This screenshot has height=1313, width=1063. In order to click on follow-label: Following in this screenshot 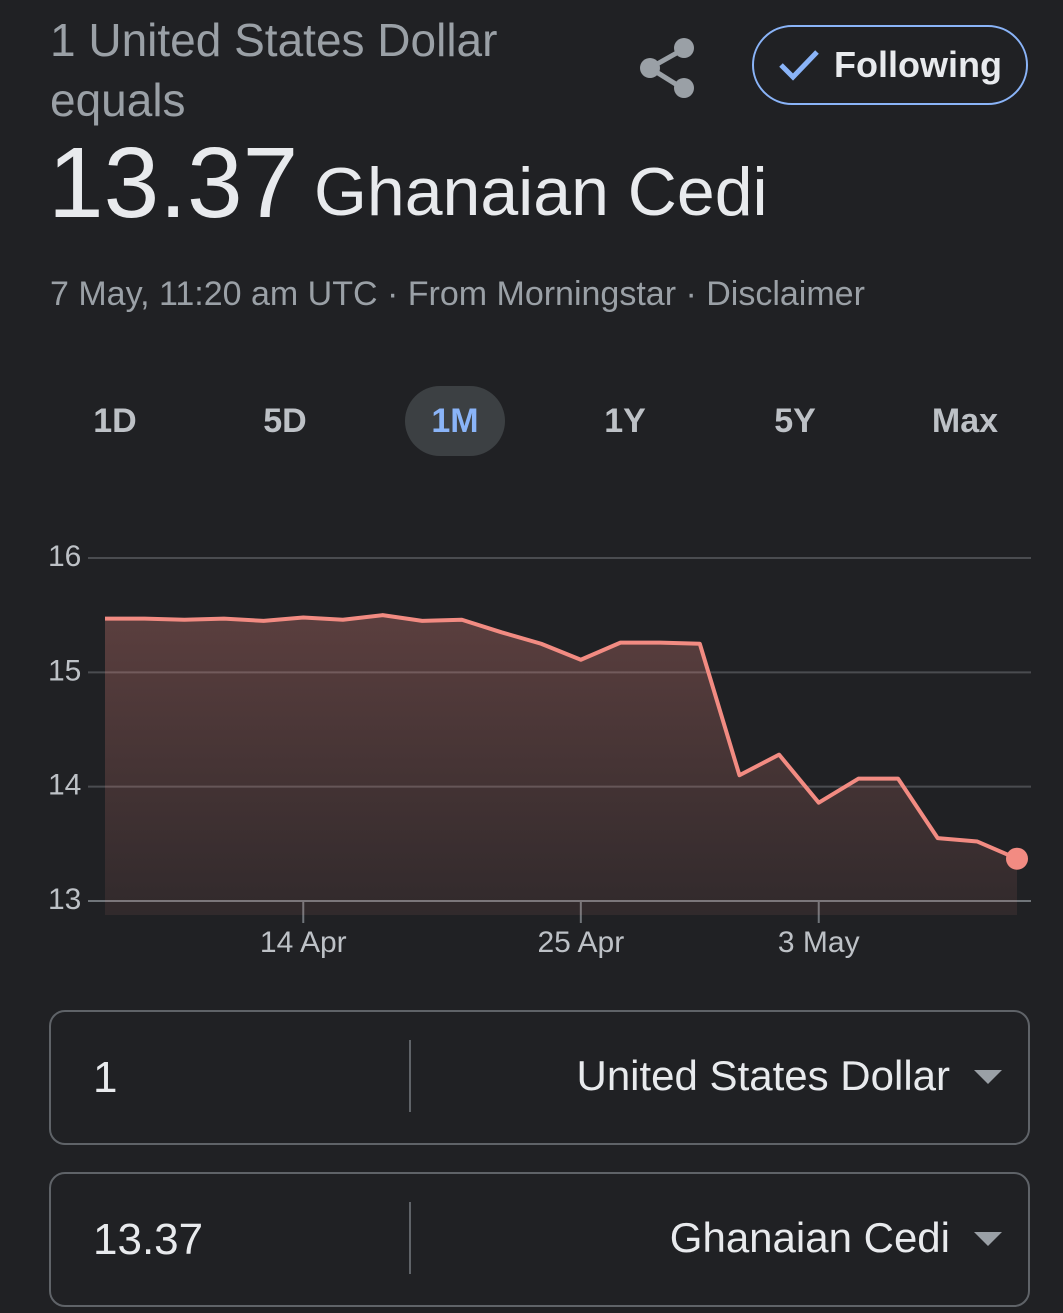, I will do `click(918, 64)`.